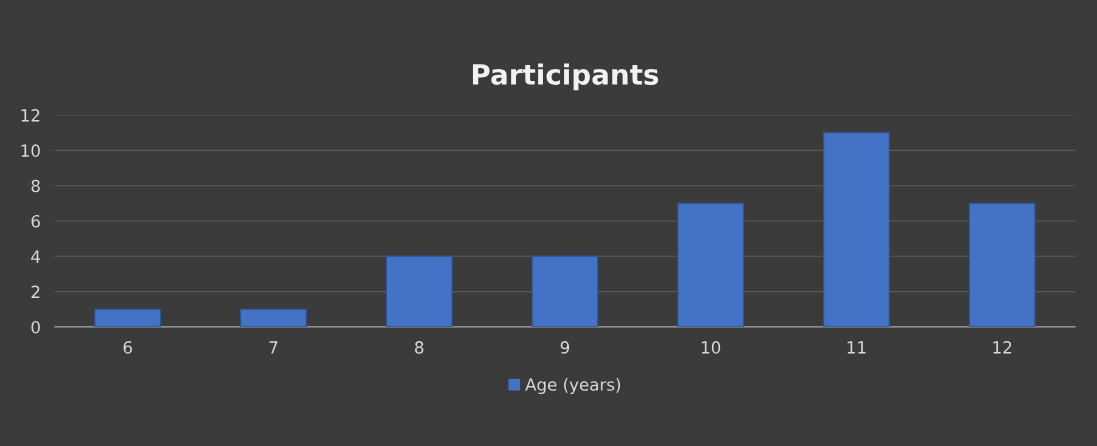  Describe the element at coordinates (127, 347) in the screenshot. I see `x-tick-label: 6` at that location.